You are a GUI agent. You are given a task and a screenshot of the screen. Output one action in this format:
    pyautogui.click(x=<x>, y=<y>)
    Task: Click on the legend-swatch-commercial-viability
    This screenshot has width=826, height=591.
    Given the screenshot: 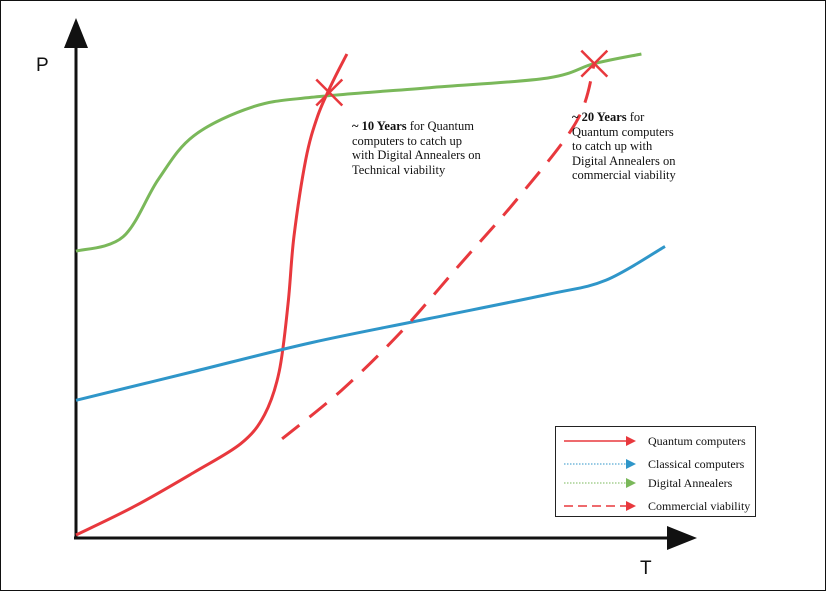 What is the action you would take?
    pyautogui.click(x=600, y=506)
    